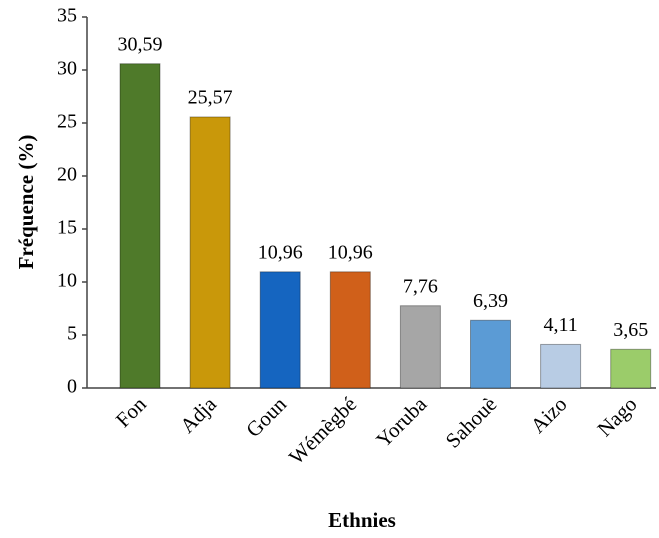  I want to click on x-tick-label: Aizo, so click(549, 415).